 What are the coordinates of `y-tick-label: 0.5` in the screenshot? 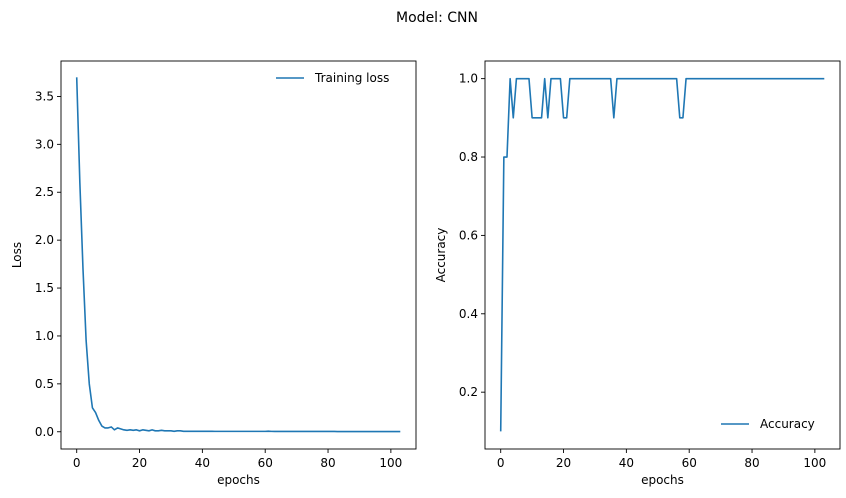 It's located at (44, 384).